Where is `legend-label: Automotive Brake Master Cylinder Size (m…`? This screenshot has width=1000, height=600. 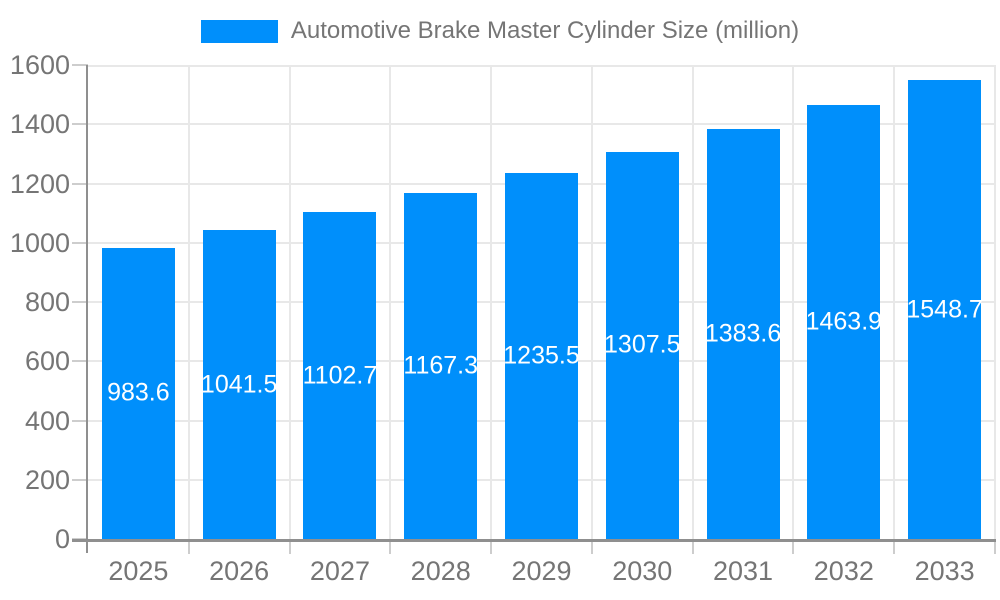
legend-label: Automotive Brake Master Cylinder Size (m… is located at coordinates (545, 30).